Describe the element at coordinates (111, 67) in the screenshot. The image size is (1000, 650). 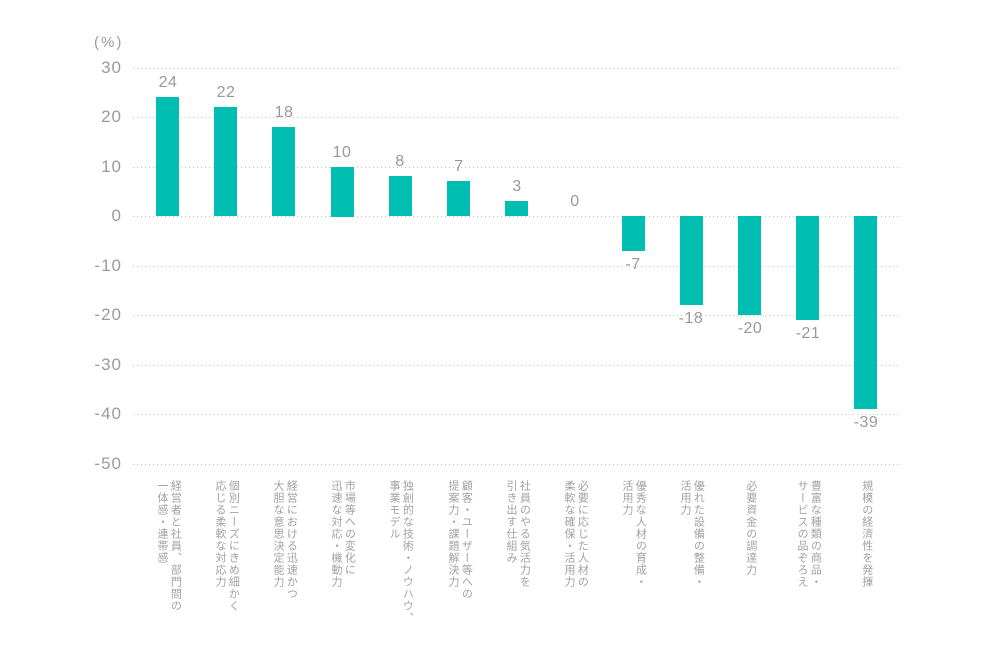
I see `y-axis-tick-label: 30` at that location.